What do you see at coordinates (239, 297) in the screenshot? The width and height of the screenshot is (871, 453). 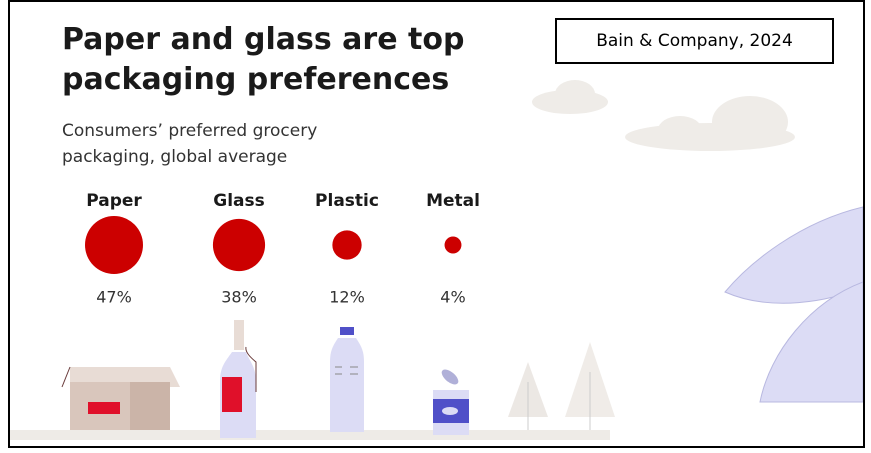 I see `value-label: 38%` at bounding box center [239, 297].